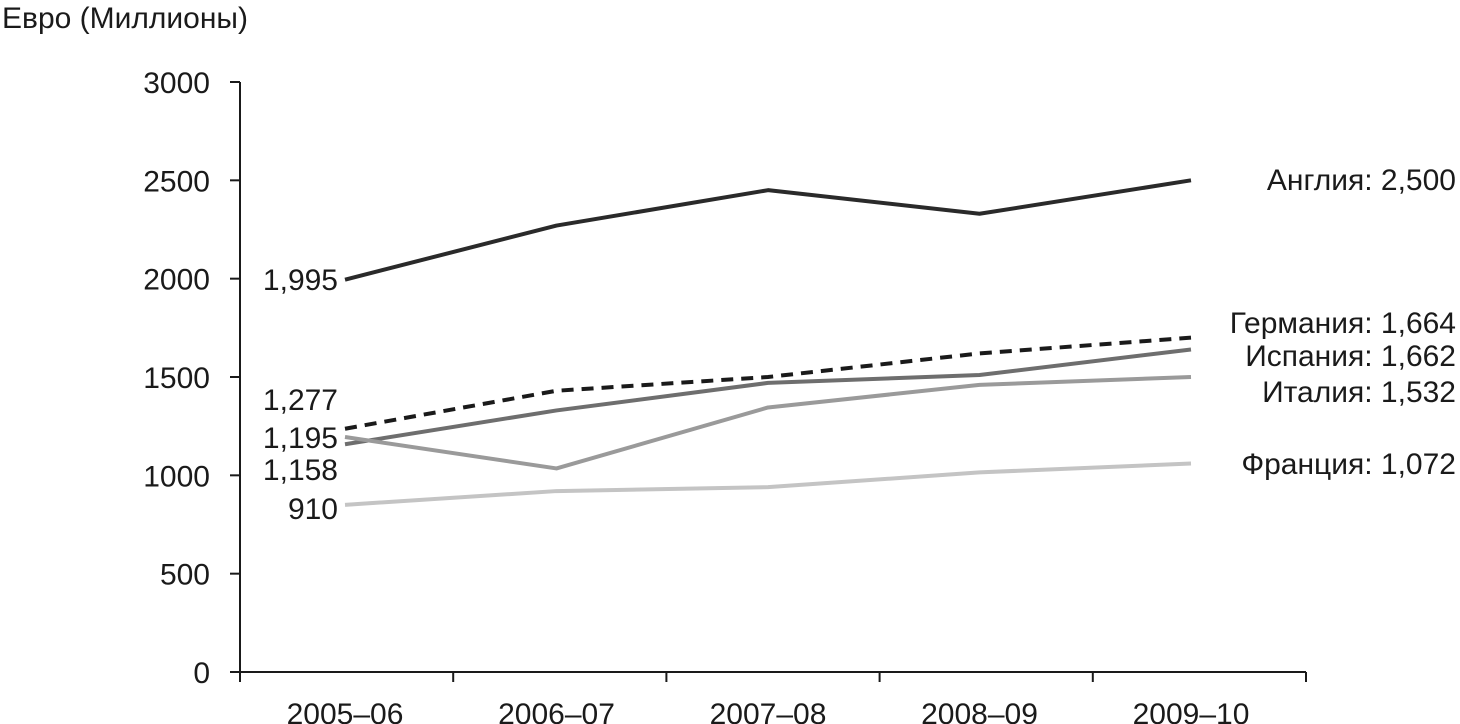 The image size is (1460, 724). I want to click on y-tick-label: 2000, so click(176, 280).